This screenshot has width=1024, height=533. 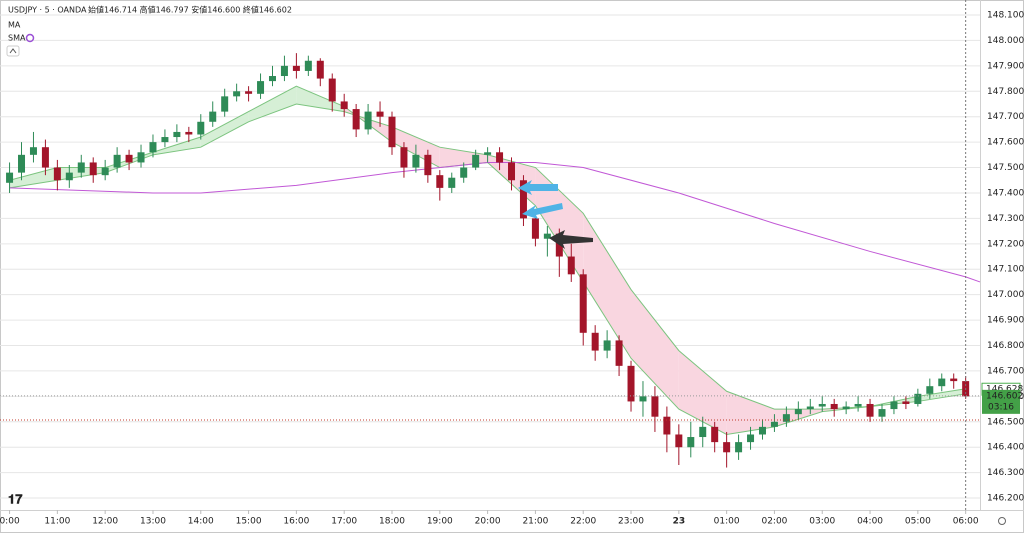 I want to click on x-tick-label: 22:00, so click(x=583, y=522).